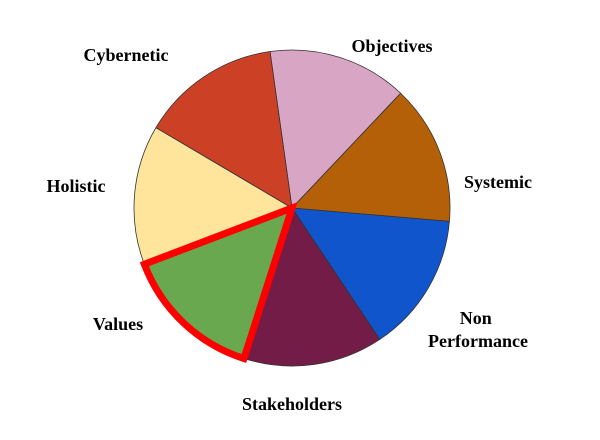  I want to click on slice-label-values: Values, so click(118, 324).